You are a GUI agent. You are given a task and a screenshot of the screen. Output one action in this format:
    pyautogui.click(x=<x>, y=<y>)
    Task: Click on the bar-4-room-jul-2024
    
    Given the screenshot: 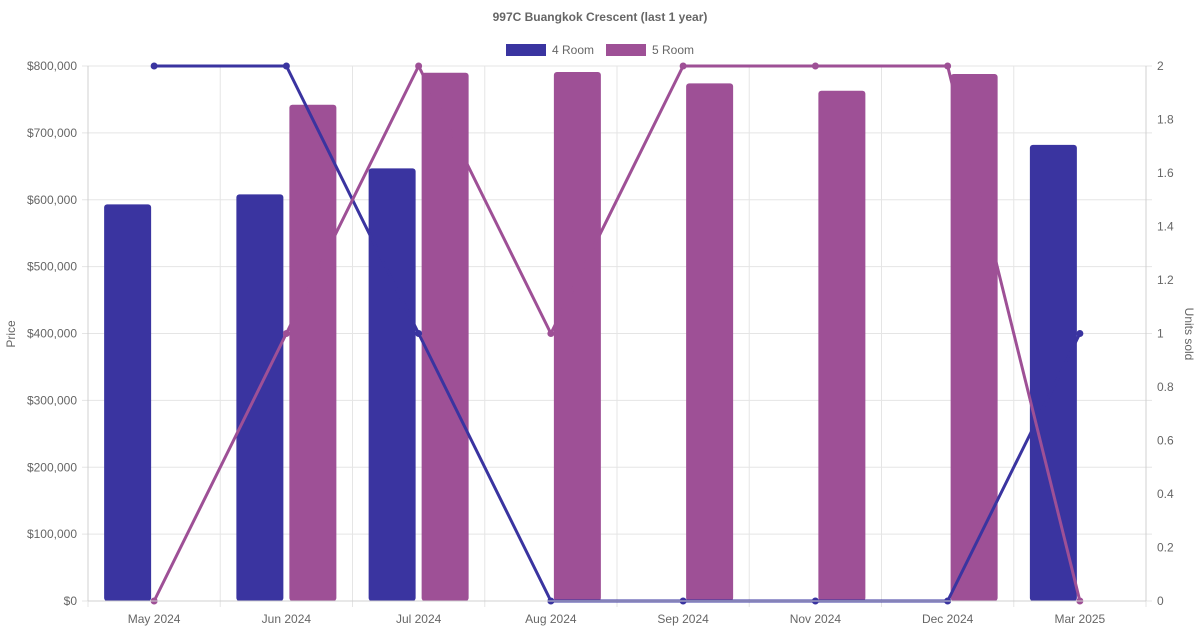 What is the action you would take?
    pyautogui.click(x=392, y=384)
    